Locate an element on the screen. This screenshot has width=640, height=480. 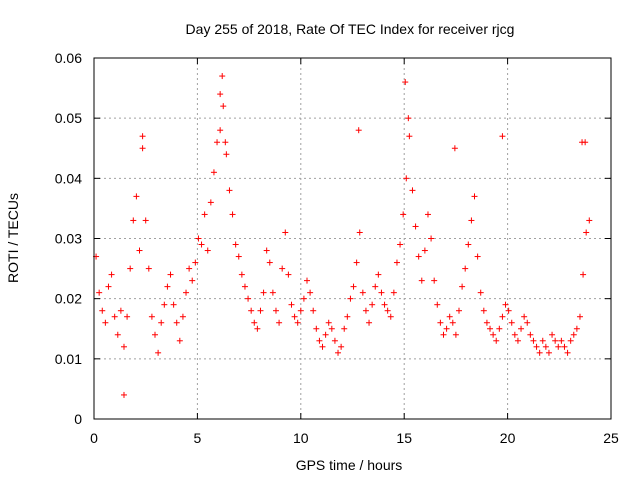
y-tick-label-3: 0.03 is located at coordinates (68, 239).